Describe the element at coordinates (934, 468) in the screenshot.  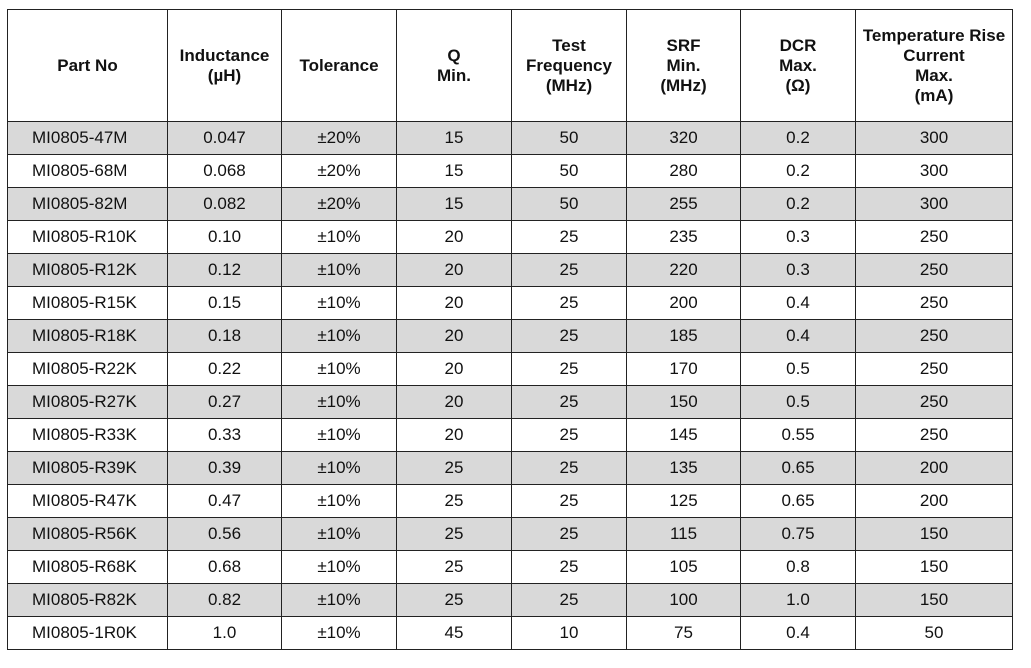
I see `temp-rise-current-cell: 200` at that location.